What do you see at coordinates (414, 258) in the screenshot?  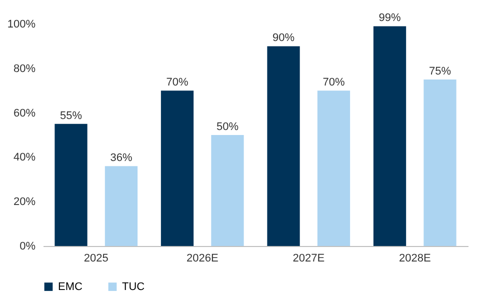 I see `x-tick-label: 2028E` at bounding box center [414, 258].